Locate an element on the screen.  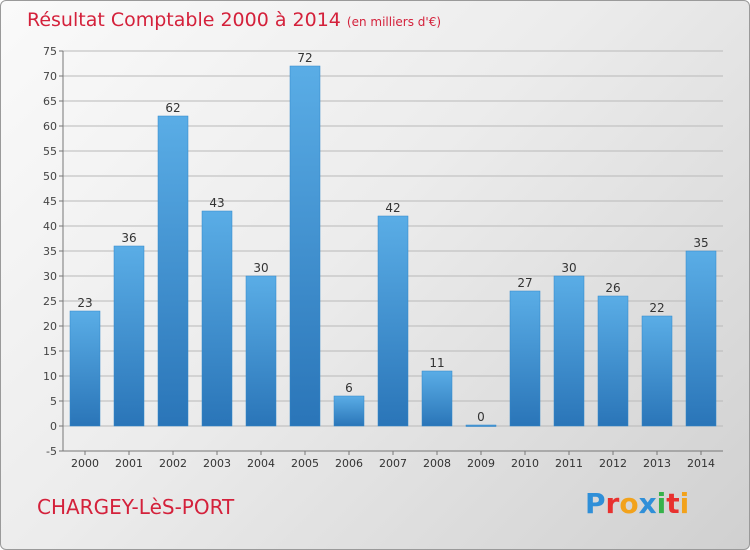
y-tick-label: 60 is located at coordinates (50, 126).